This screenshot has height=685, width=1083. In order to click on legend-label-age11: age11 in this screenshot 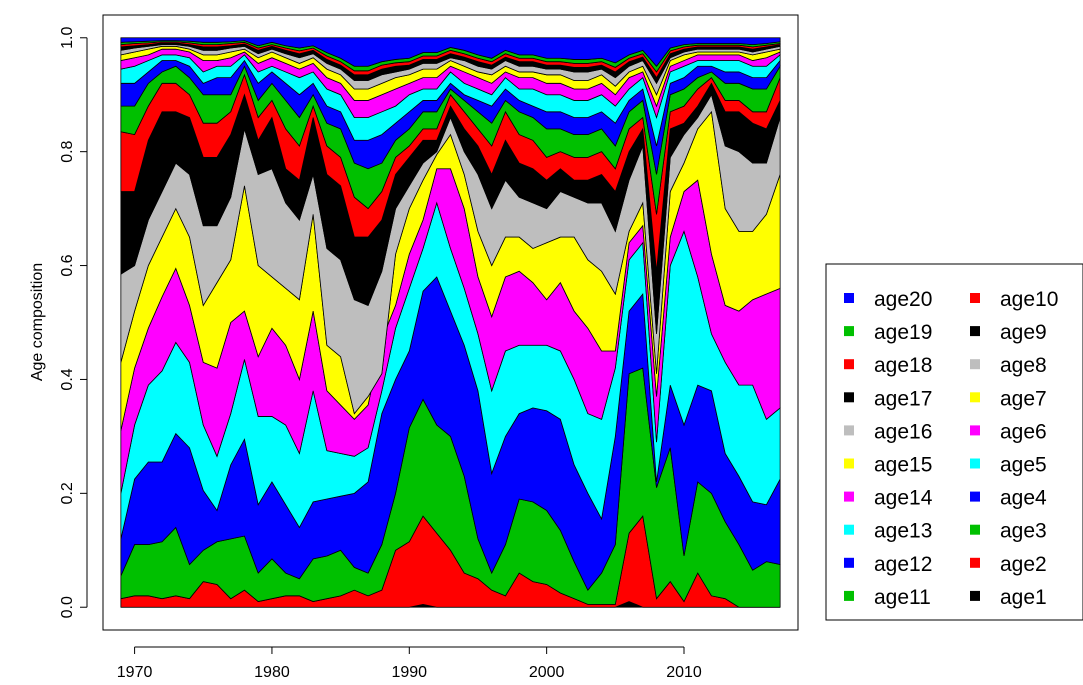, I will do `click(902, 597)`.